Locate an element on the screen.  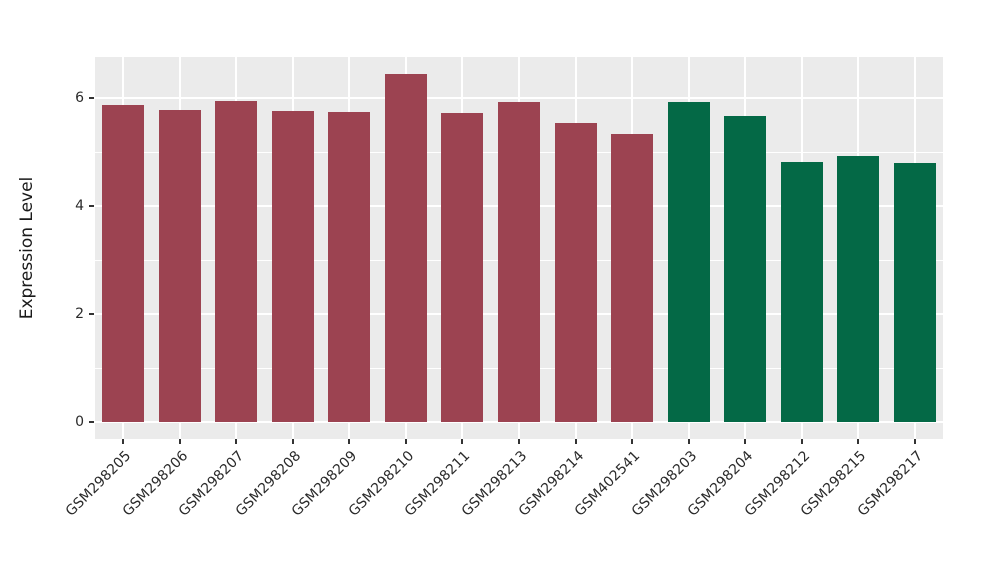
bar-GSM298215 is located at coordinates (858, 289).